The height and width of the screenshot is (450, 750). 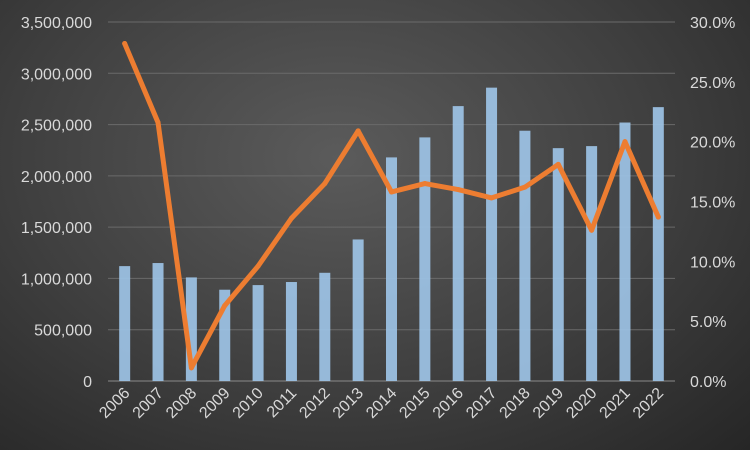 I want to click on x-tick-label: 2015, so click(x=414, y=403).